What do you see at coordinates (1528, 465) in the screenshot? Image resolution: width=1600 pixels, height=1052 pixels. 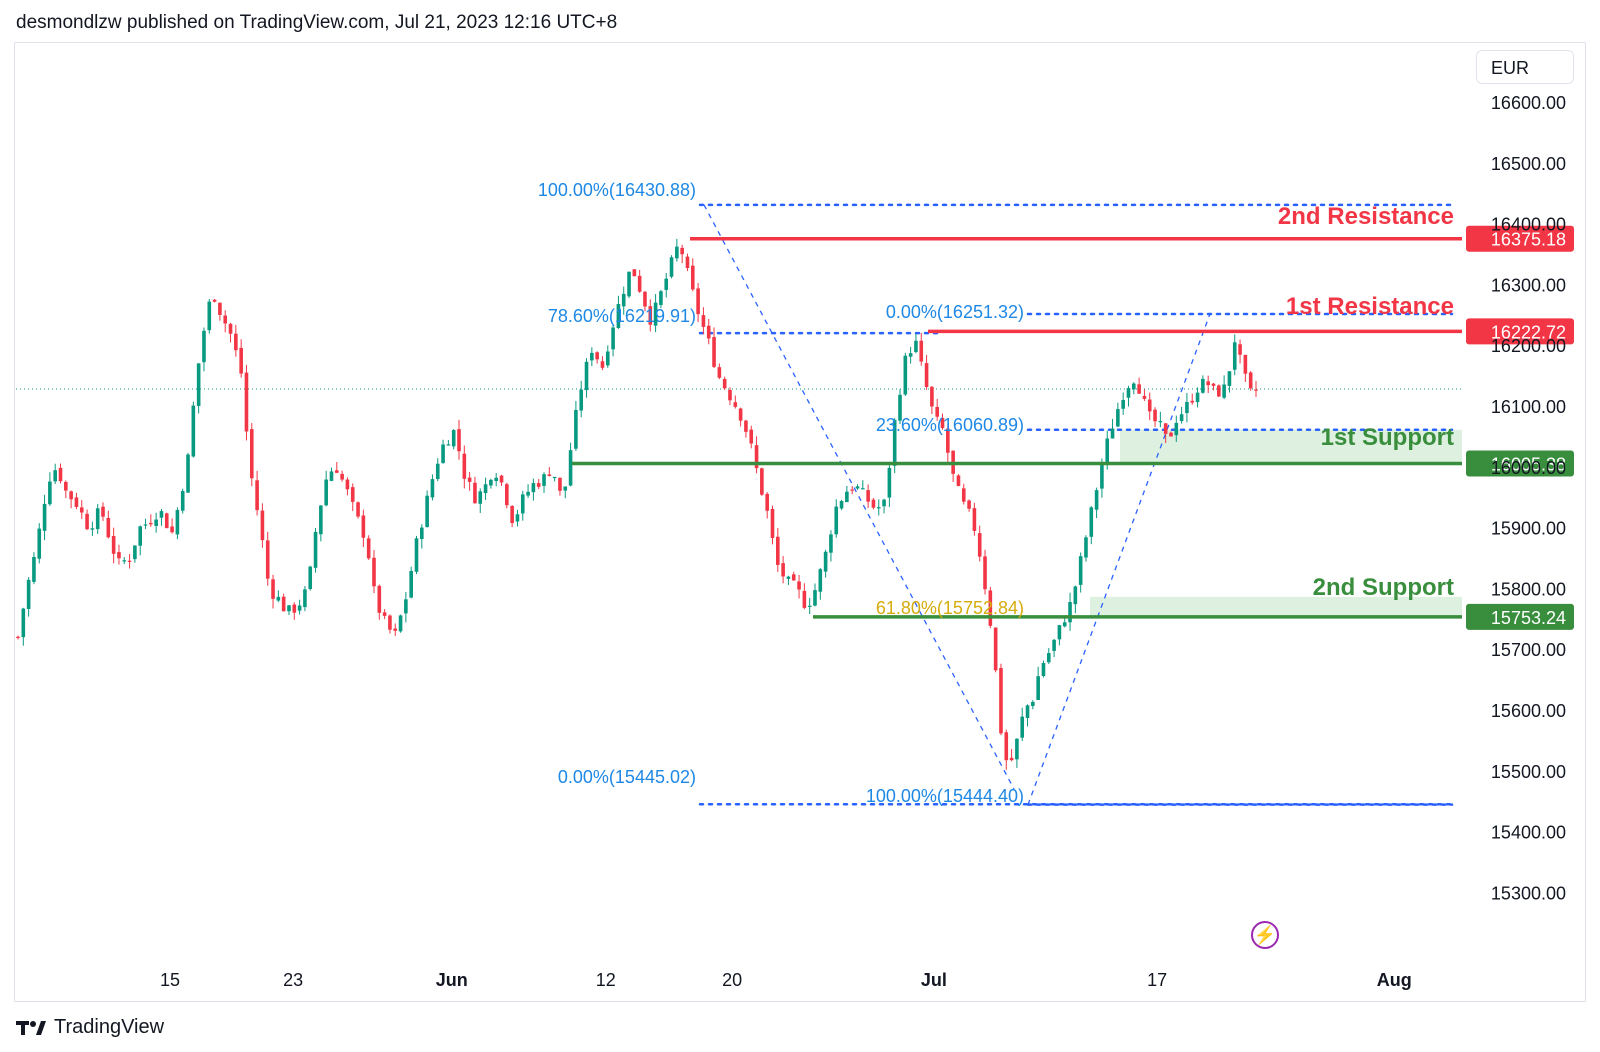 I see `price-tag-label: 16005.38` at bounding box center [1528, 465].